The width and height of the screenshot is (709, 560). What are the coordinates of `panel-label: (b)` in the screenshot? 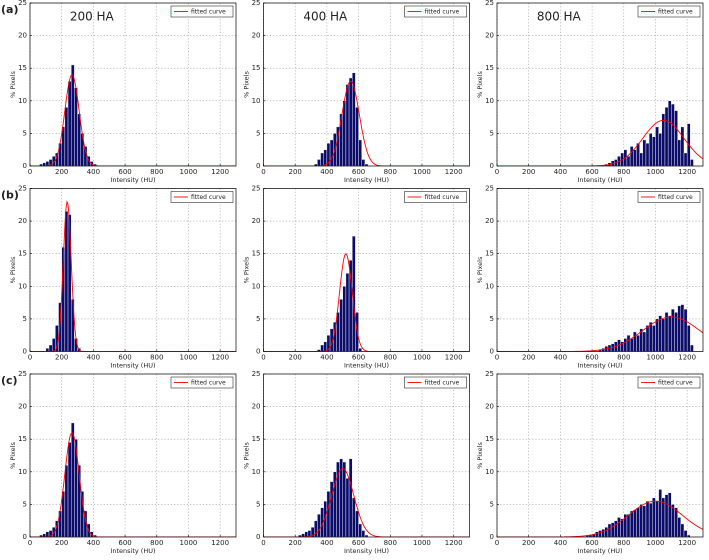 It's located at (10, 195).